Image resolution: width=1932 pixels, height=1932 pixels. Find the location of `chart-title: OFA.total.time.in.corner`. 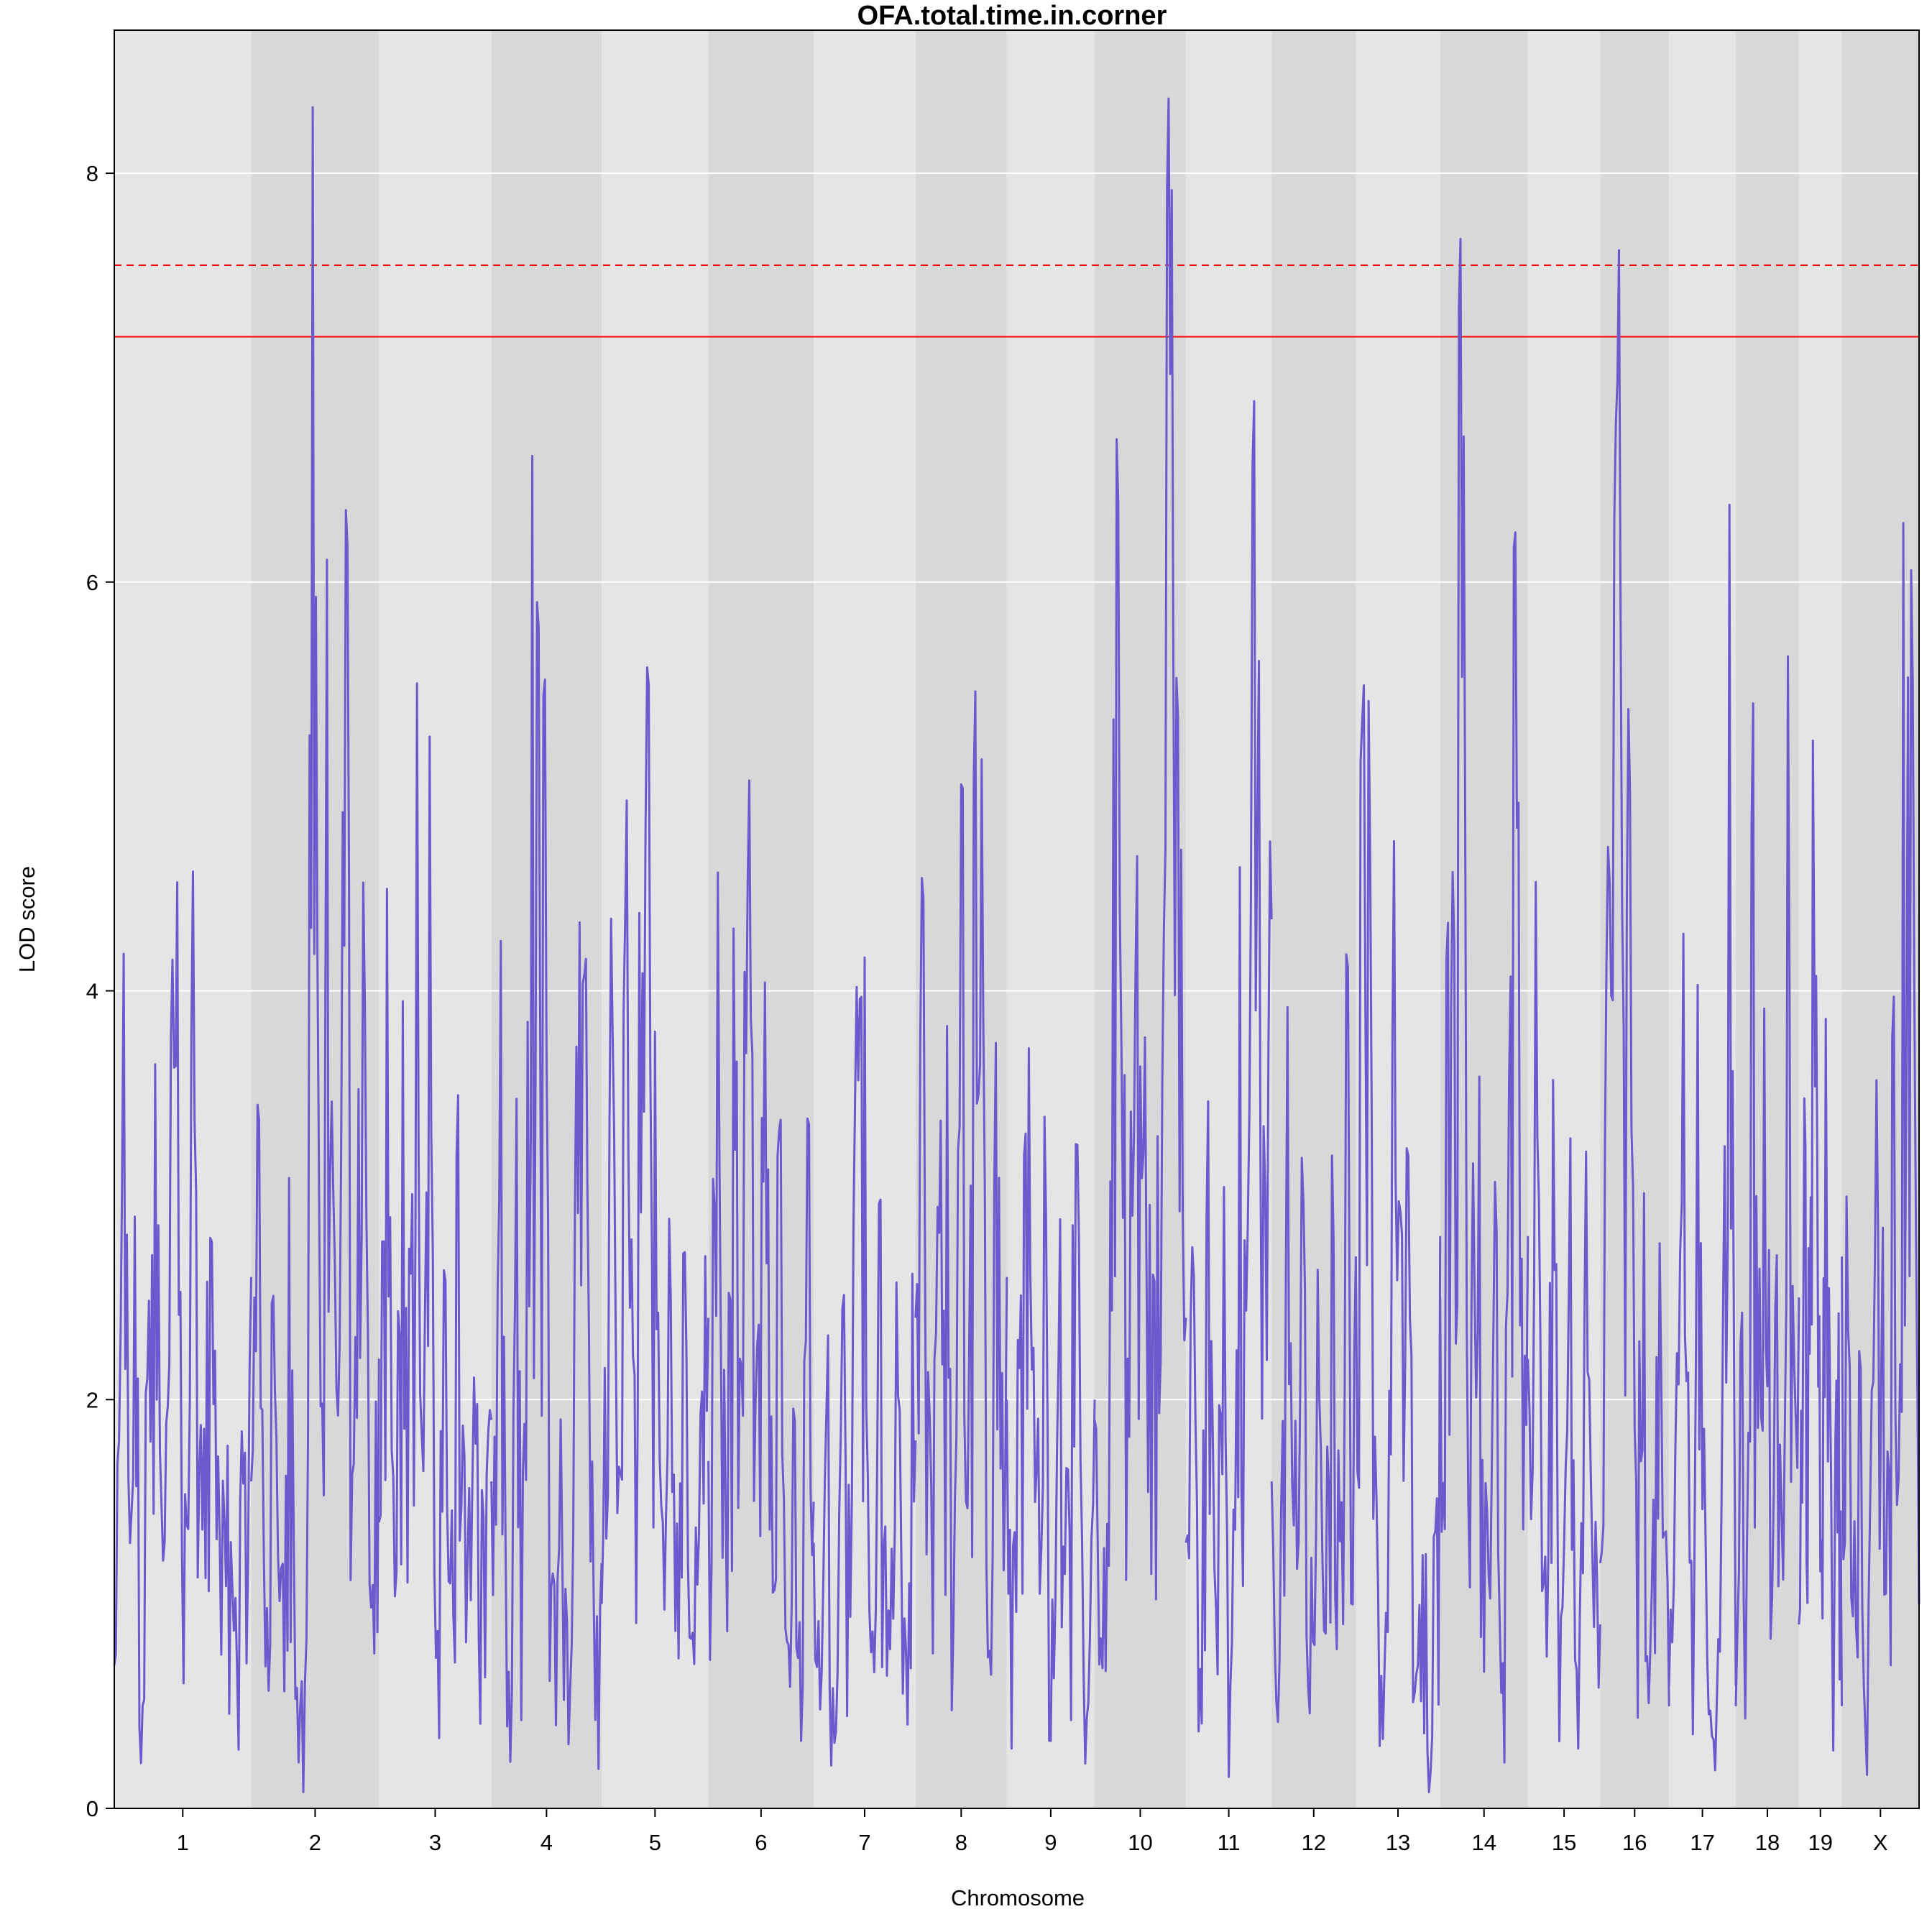

chart-title: OFA.total.time.in.corner is located at coordinates (1012, 16).